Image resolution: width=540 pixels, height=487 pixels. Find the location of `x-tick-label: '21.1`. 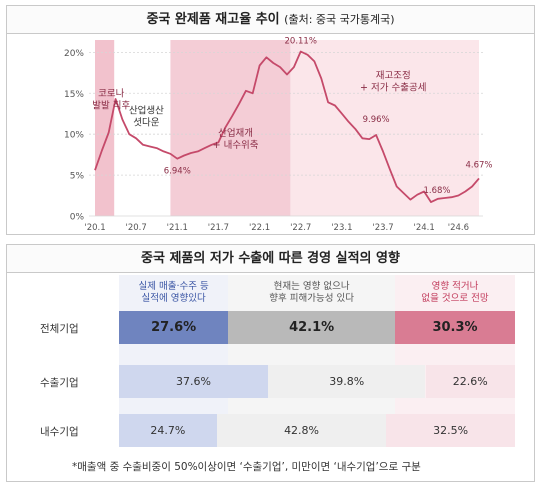

x-tick-label: '21.1 is located at coordinates (177, 228).